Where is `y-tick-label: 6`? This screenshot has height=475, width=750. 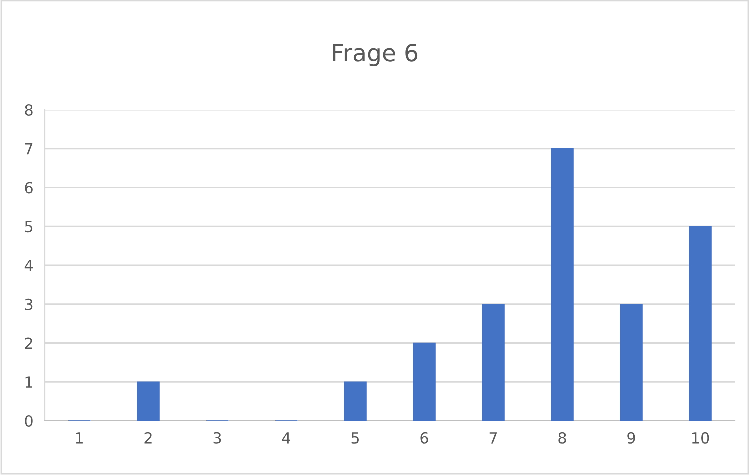
y-tick-label: 6 is located at coordinates (29, 188).